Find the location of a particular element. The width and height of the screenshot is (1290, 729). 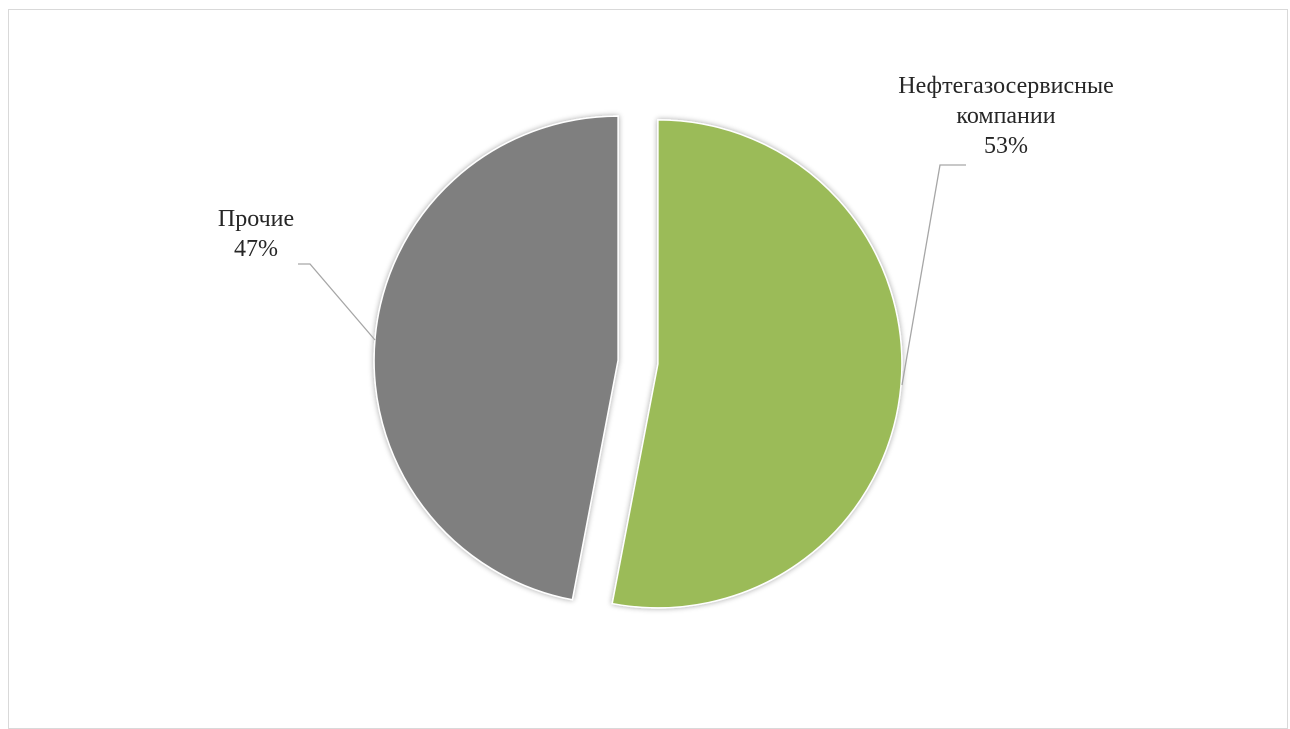

data-label-name-0: Нефтегазосервисные is located at coordinates (1005, 86).